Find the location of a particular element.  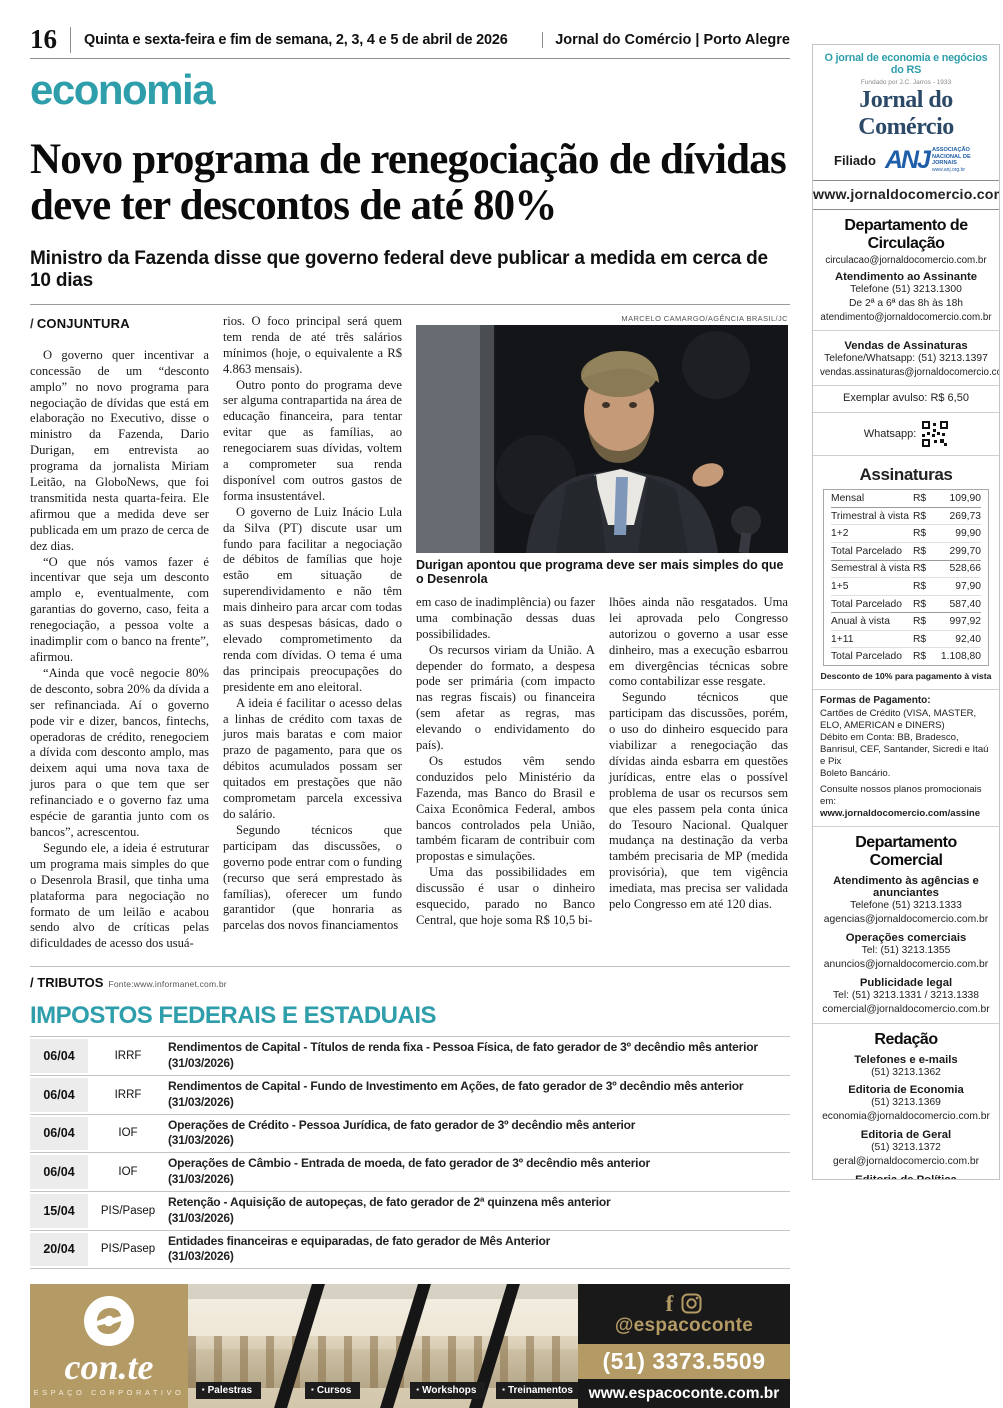

payment-line: Boleto Bancário. is located at coordinates (855, 773).